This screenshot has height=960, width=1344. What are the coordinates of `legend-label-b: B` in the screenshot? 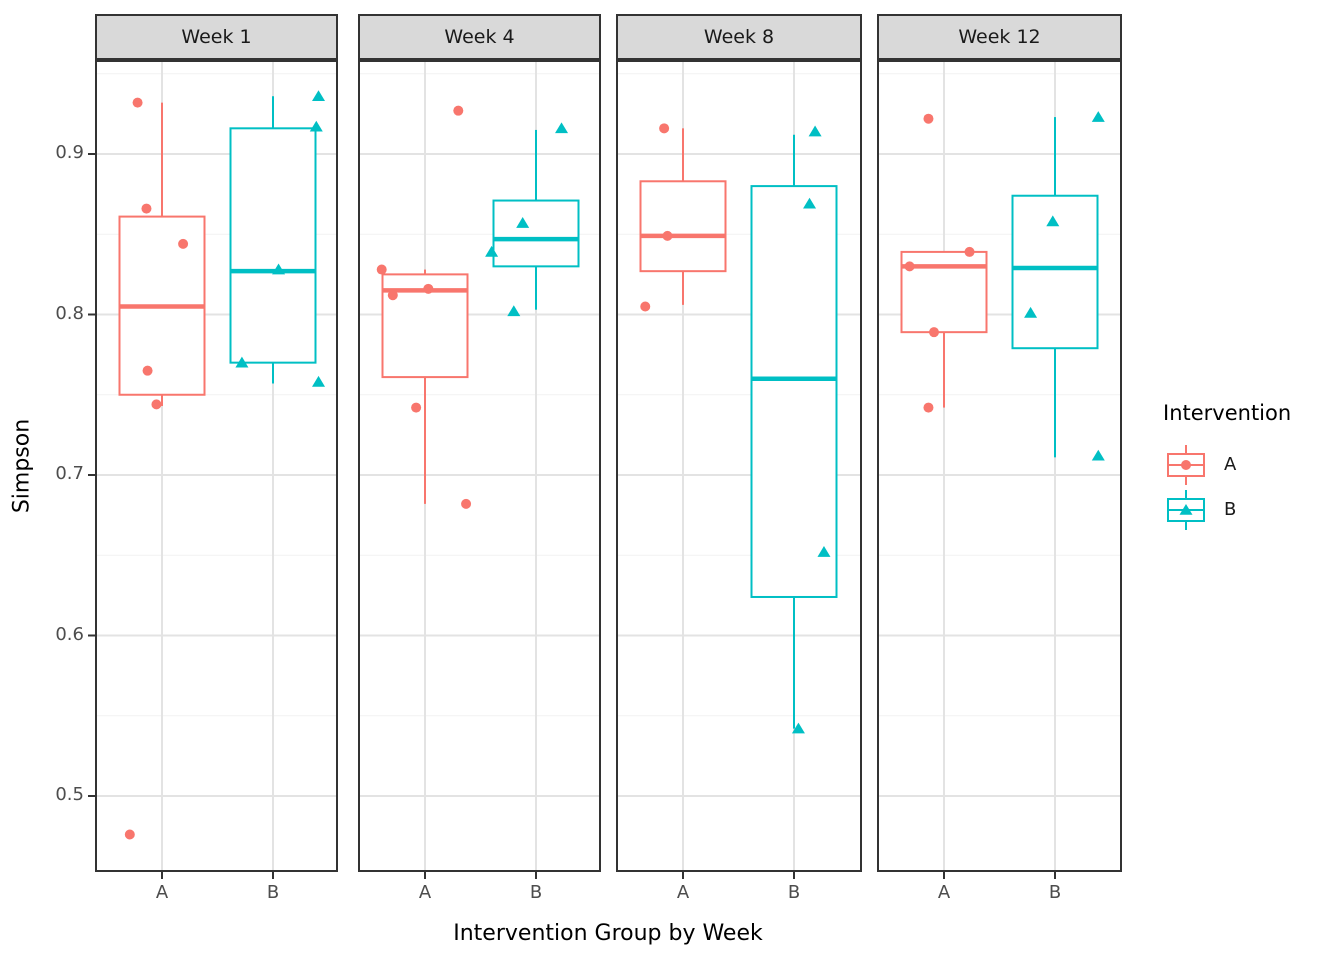 It's located at (1230, 509).